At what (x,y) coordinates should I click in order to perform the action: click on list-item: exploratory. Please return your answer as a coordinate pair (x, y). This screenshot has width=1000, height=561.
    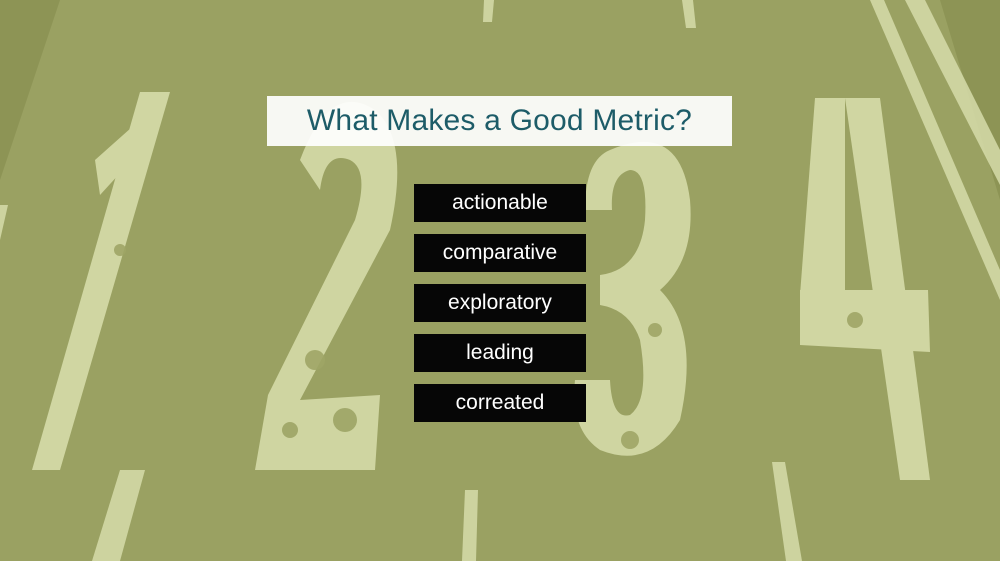
    Looking at the image, I should click on (500, 303).